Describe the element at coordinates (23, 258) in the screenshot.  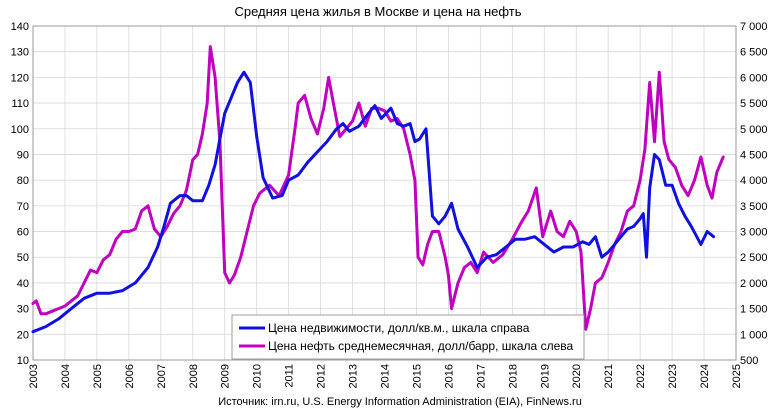
I see `left-tick-label: 50` at that location.